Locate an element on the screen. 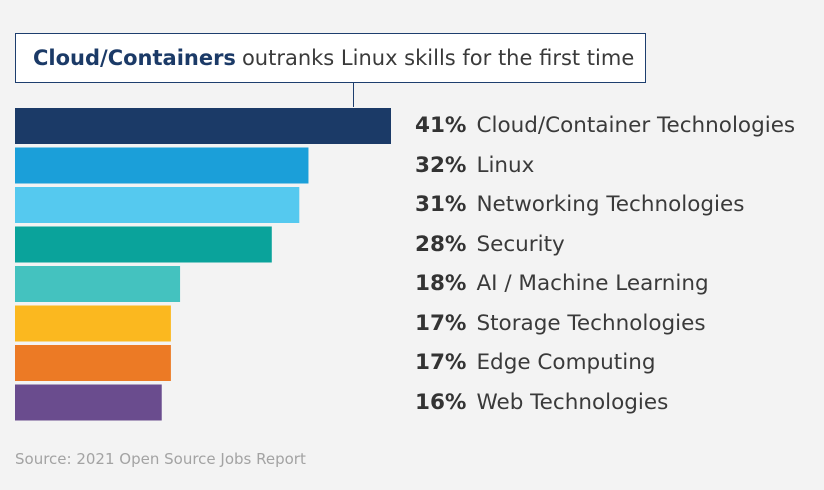  row-label-3: 28% Security is located at coordinates (490, 245).